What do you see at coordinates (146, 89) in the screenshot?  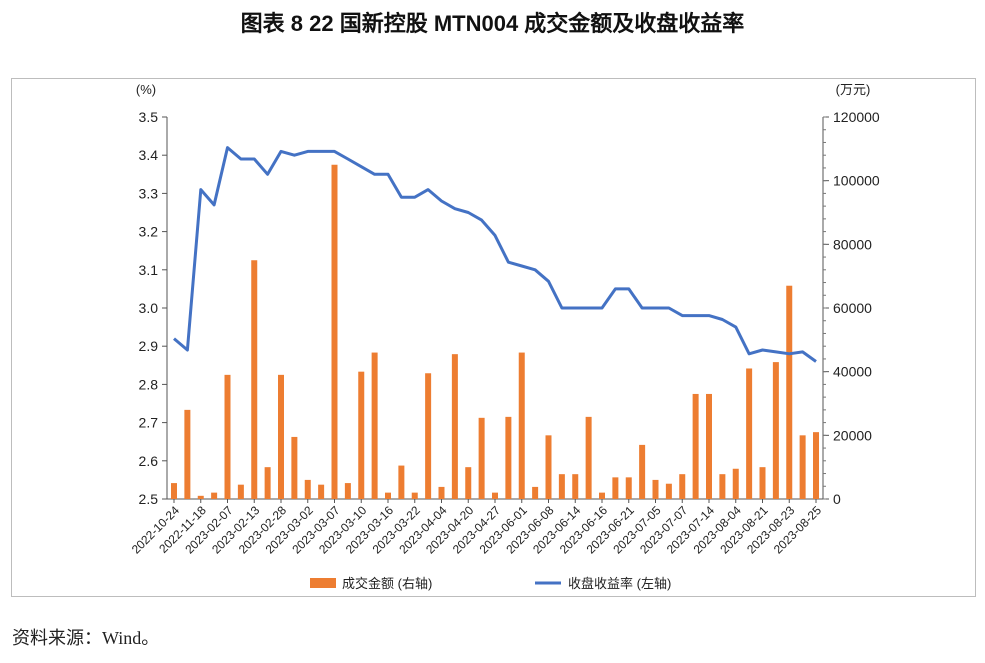 I see `left-axis-unit: (%)` at bounding box center [146, 89].